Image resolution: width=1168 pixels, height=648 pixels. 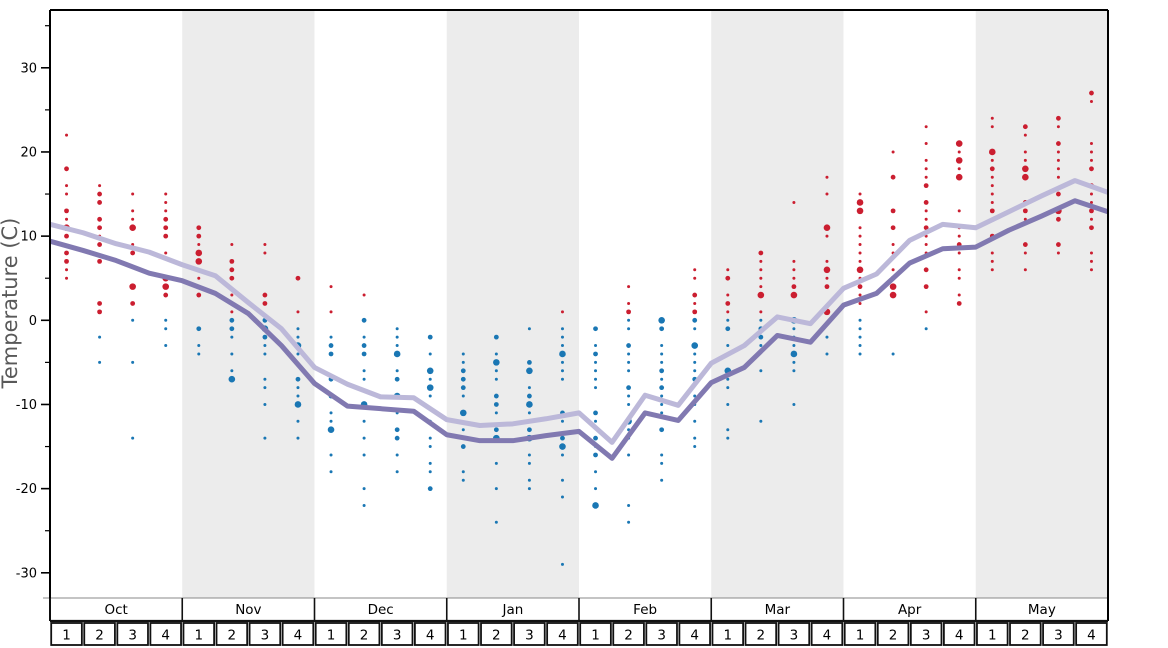 I want to click on y-tick-label: -30, so click(x=26, y=573).